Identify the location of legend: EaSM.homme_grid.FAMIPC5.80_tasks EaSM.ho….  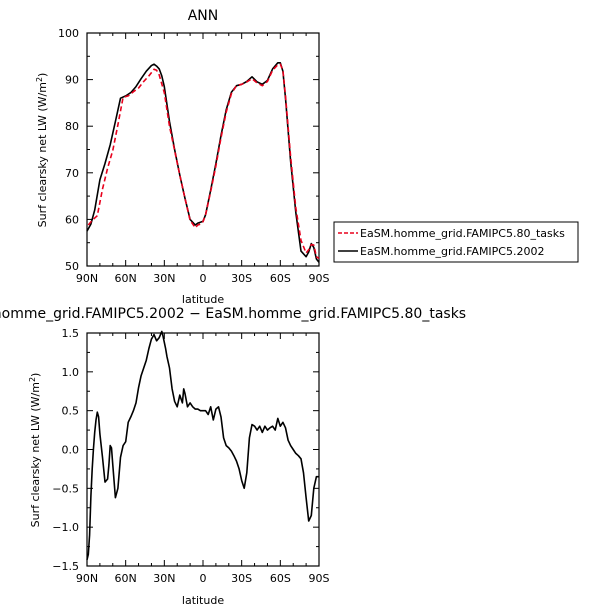
(456, 242).